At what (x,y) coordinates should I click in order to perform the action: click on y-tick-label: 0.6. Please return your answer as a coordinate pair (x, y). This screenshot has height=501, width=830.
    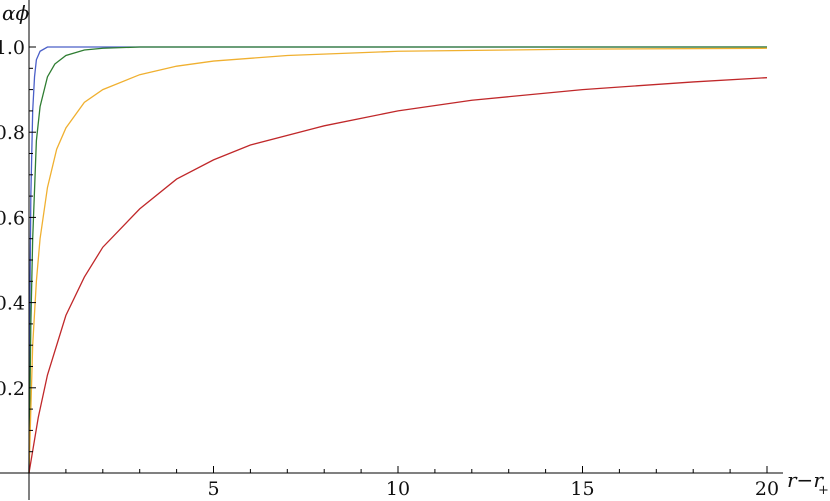
    Looking at the image, I should click on (12, 218).